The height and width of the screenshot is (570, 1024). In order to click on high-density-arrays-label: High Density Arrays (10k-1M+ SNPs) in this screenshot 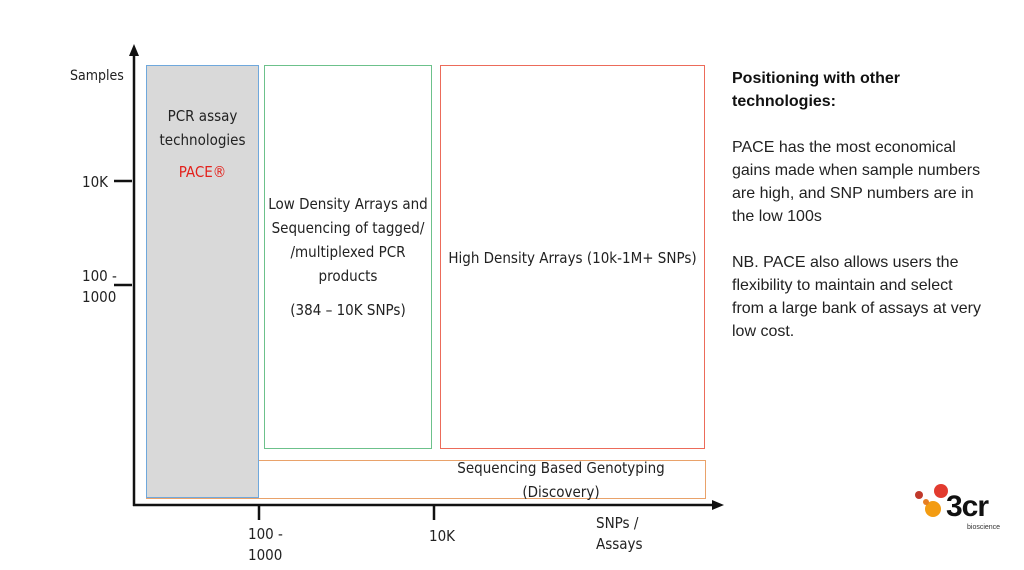, I will do `click(572, 258)`.